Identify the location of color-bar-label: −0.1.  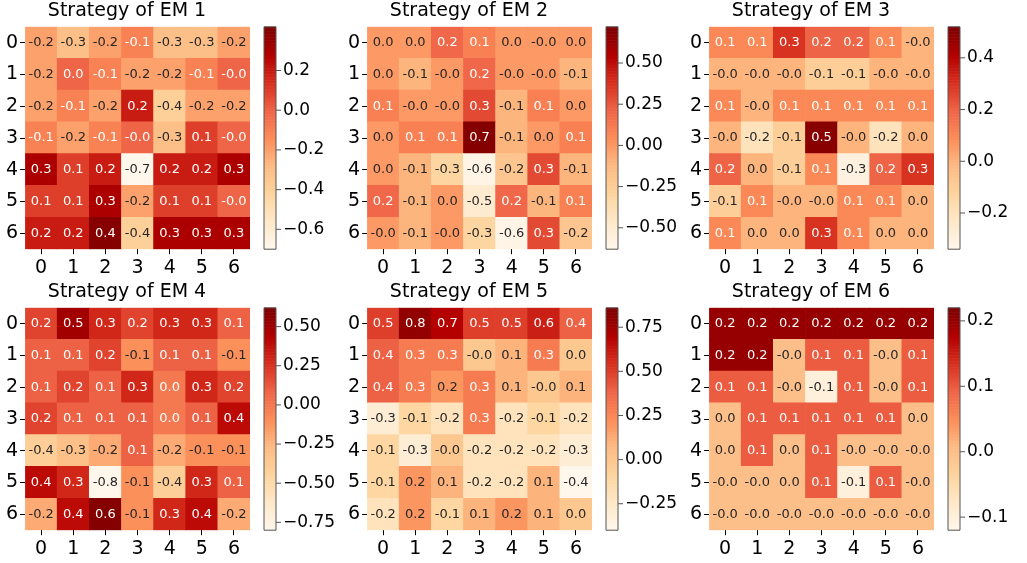
(988, 515).